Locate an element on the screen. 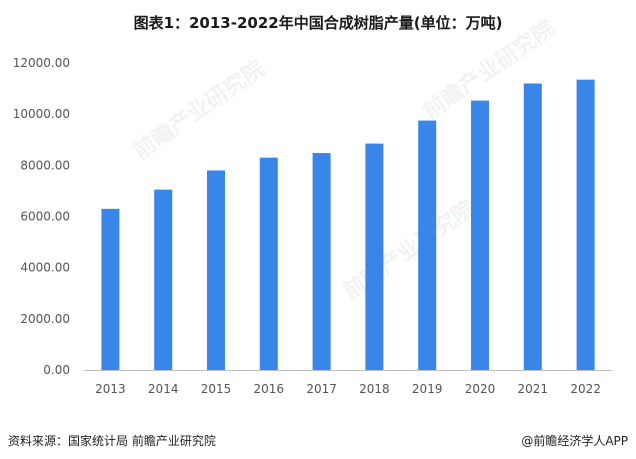 The image size is (636, 459). x-tick-label: 2018 is located at coordinates (374, 389).